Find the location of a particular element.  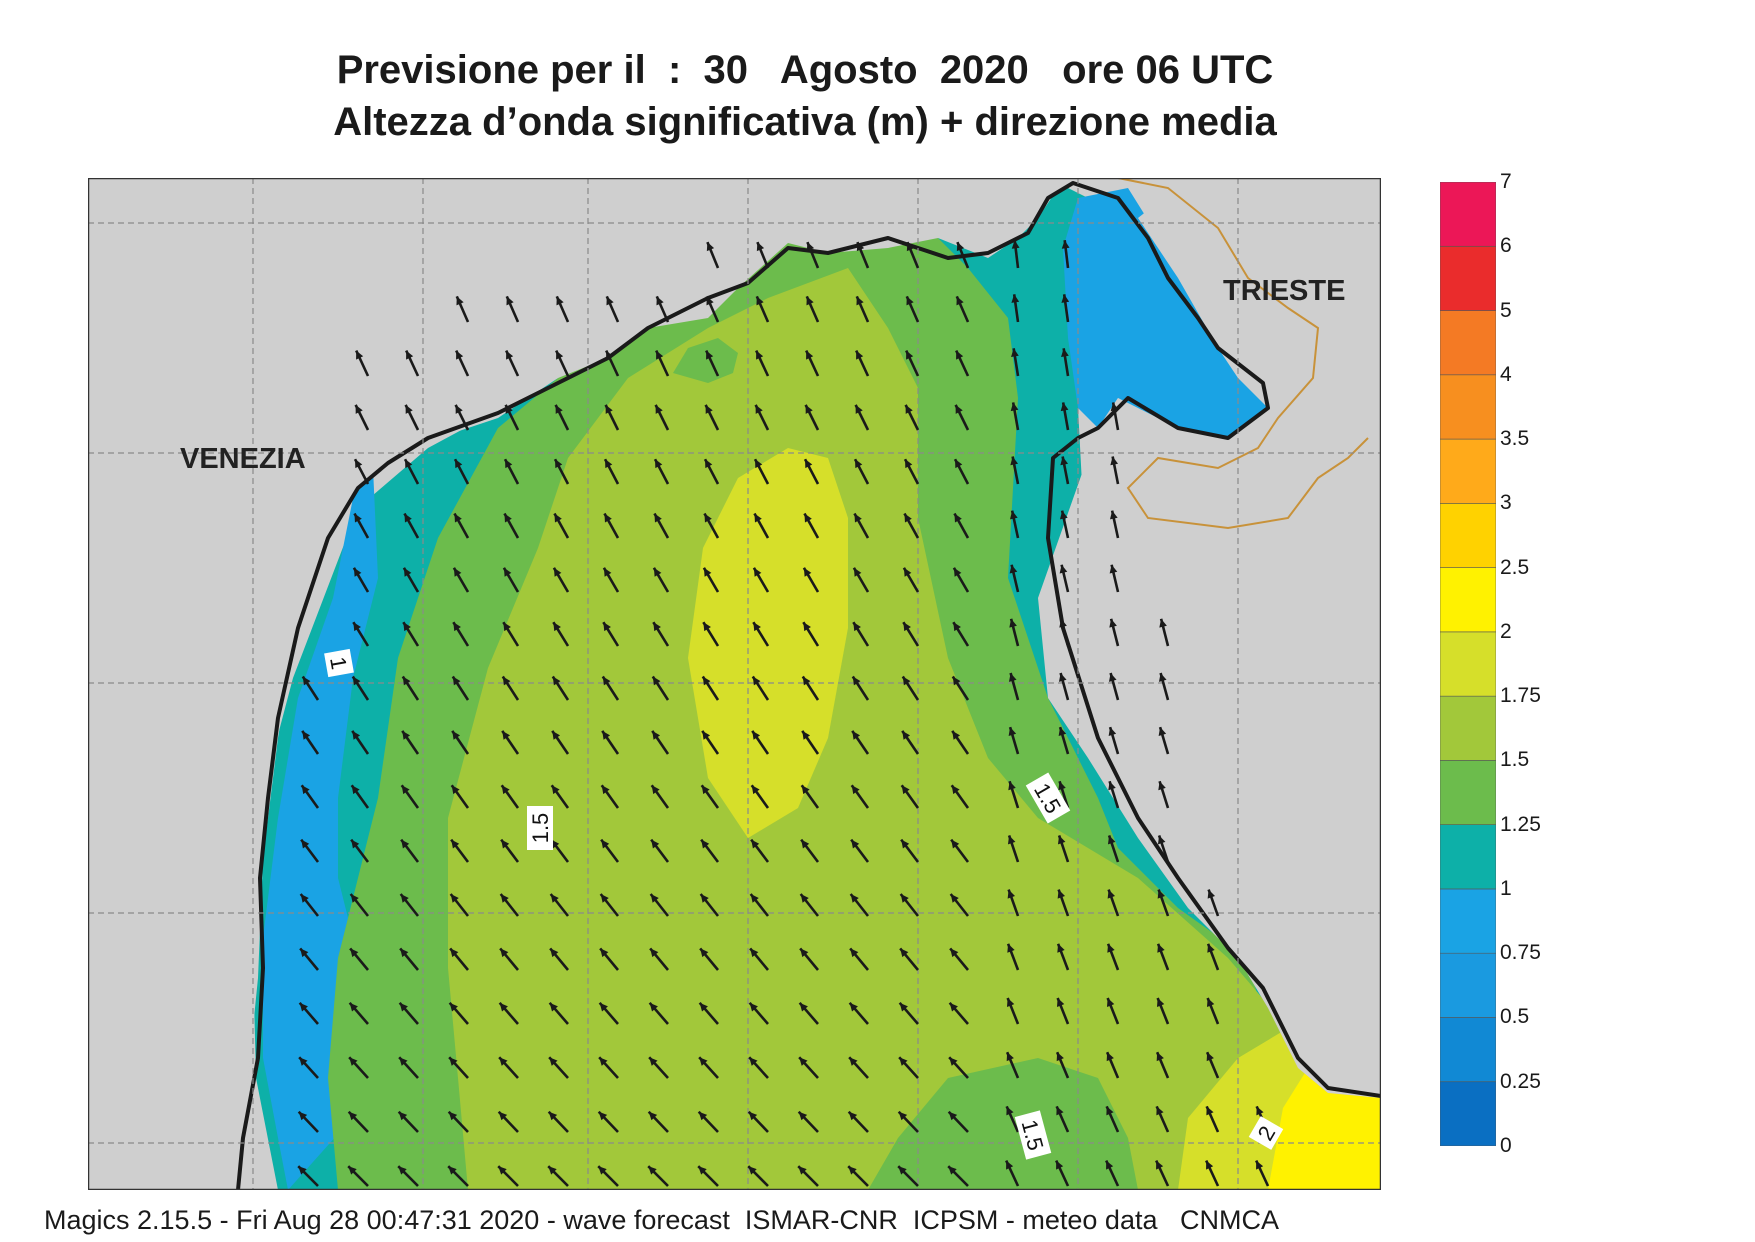

color-scale-label: 1.5 is located at coordinates (1515, 760).